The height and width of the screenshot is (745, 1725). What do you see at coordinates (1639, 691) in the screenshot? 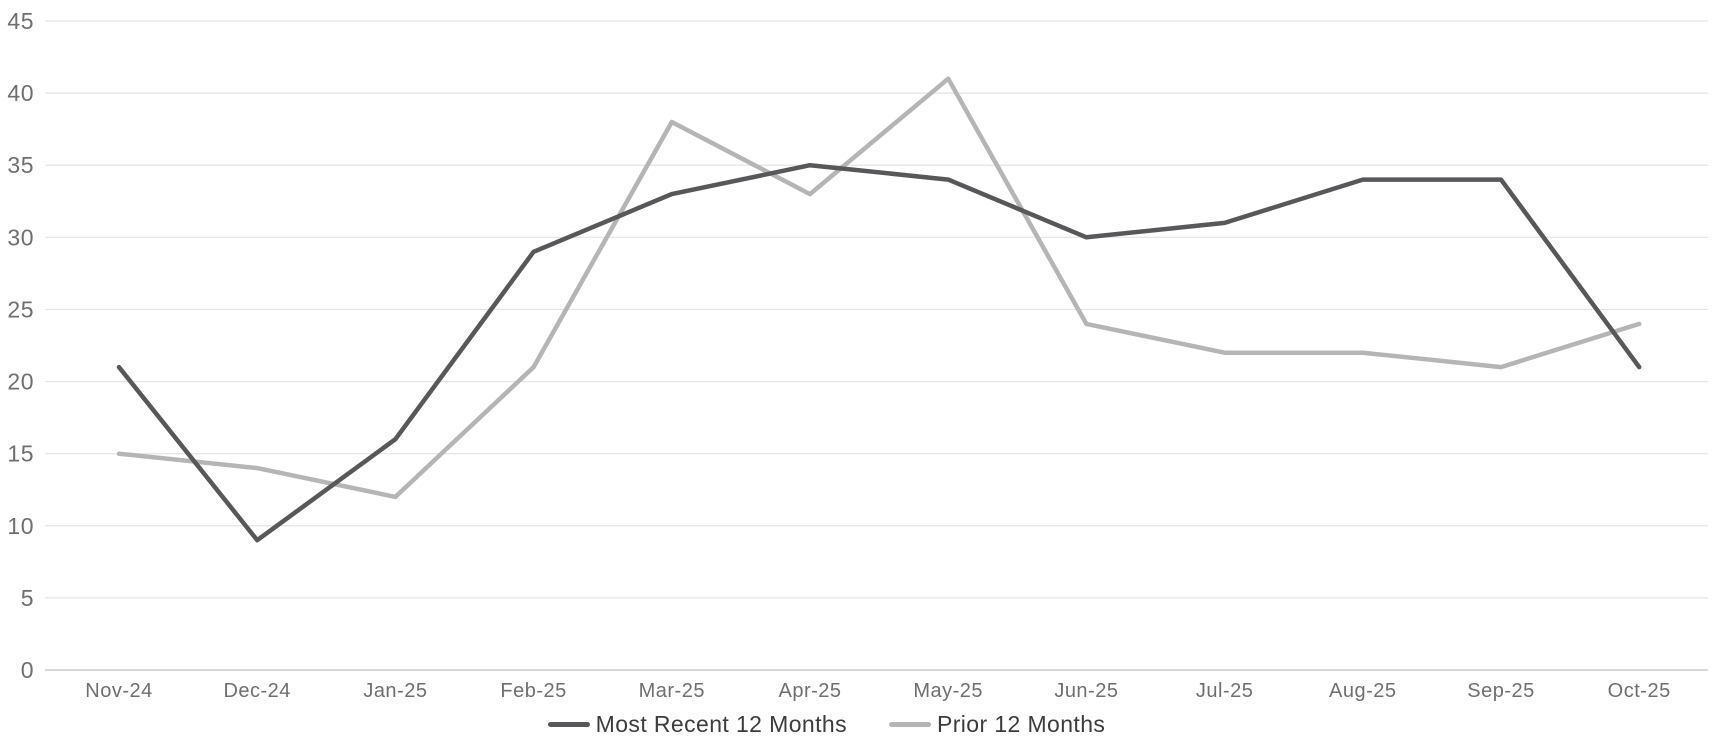
I see `x-tick-label: Oct-25` at bounding box center [1639, 691].